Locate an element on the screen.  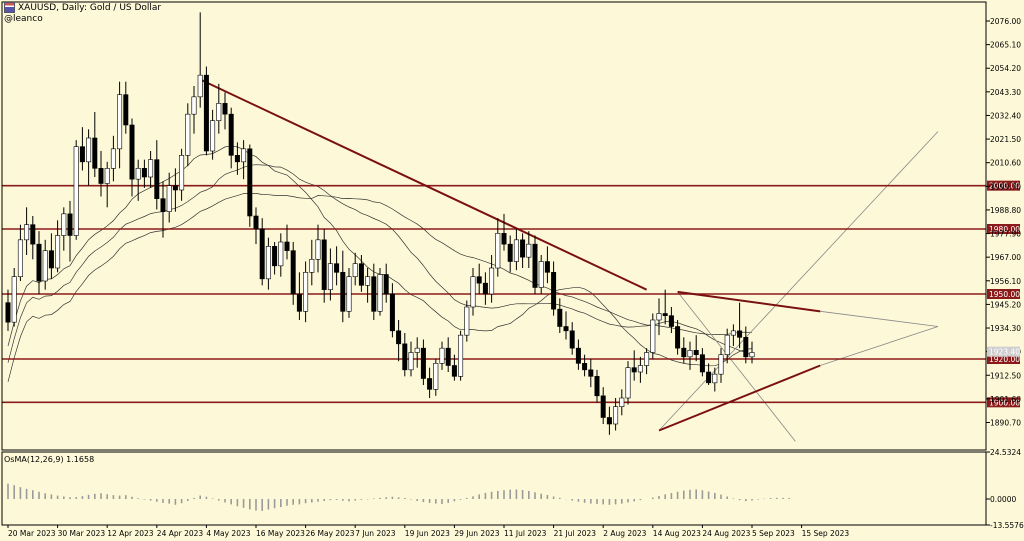
date-tick-label: 15 Sep 2023 is located at coordinates (826, 533).